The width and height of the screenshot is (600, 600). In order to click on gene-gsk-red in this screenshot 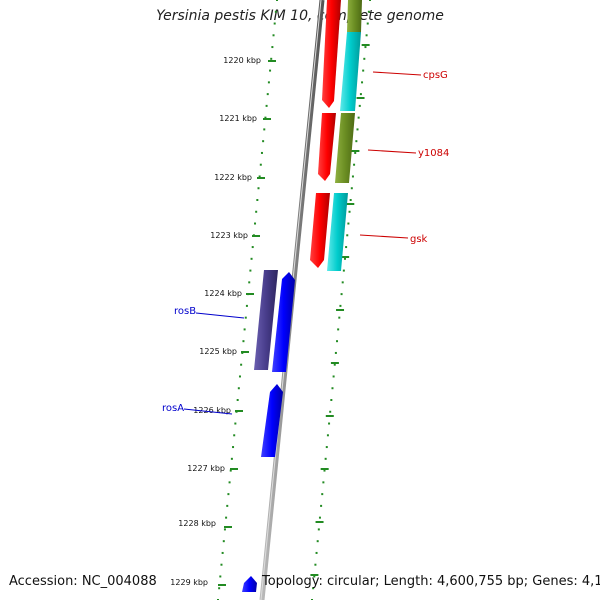, I will do `click(320, 230)`.